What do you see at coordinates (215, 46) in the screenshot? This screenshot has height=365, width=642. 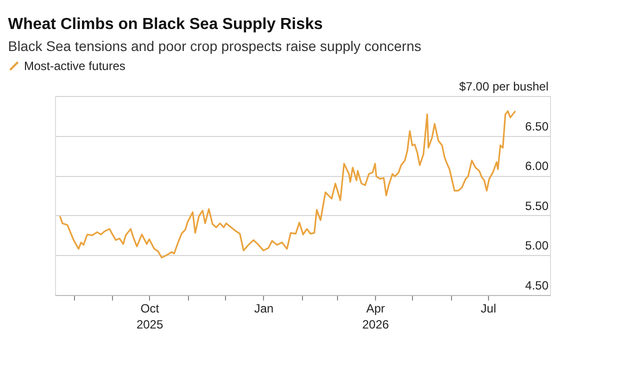 I see `chart-subtitle: Black Sea tensions and poor crop prospects raise supply concerns` at bounding box center [215, 46].